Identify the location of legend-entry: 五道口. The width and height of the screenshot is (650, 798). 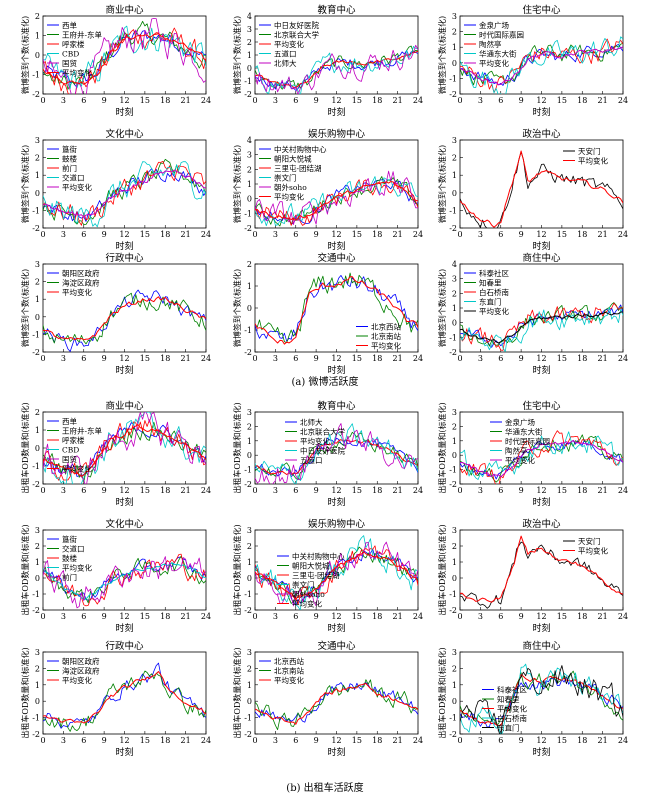
(285, 54).